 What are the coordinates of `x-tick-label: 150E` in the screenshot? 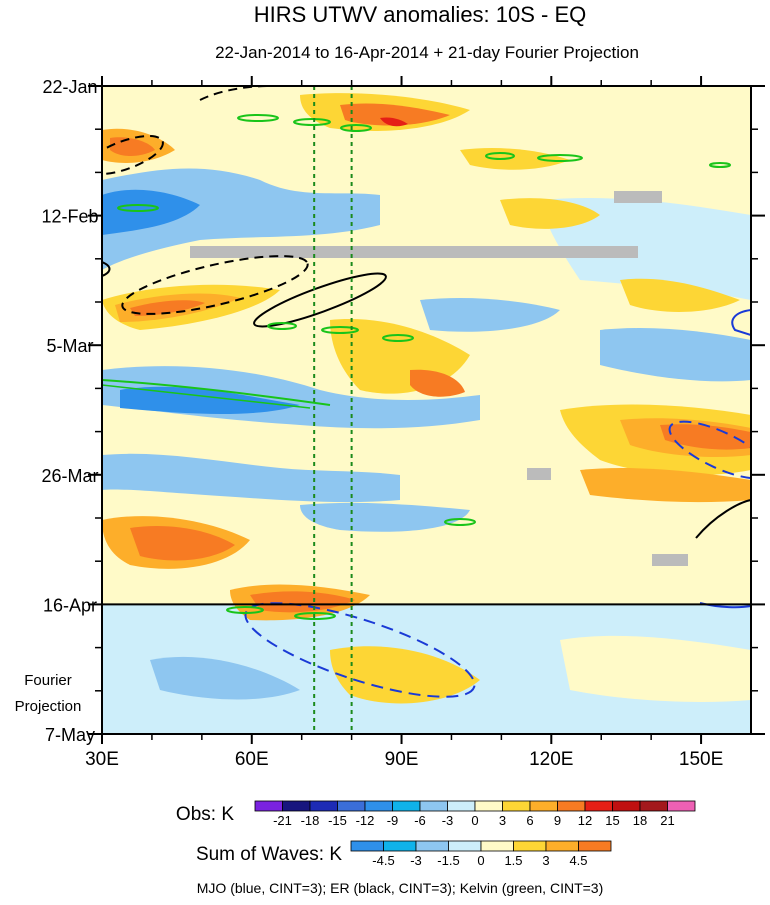 It's located at (701, 759).